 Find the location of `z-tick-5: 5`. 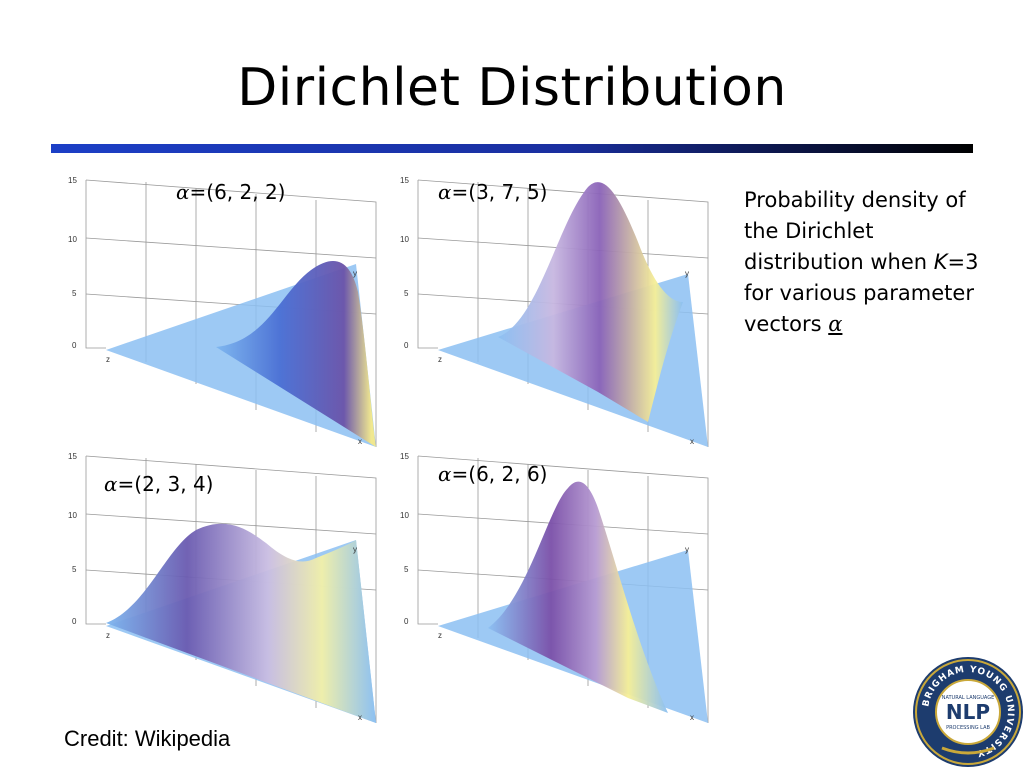

z-tick-5: 5 is located at coordinates (74, 293).